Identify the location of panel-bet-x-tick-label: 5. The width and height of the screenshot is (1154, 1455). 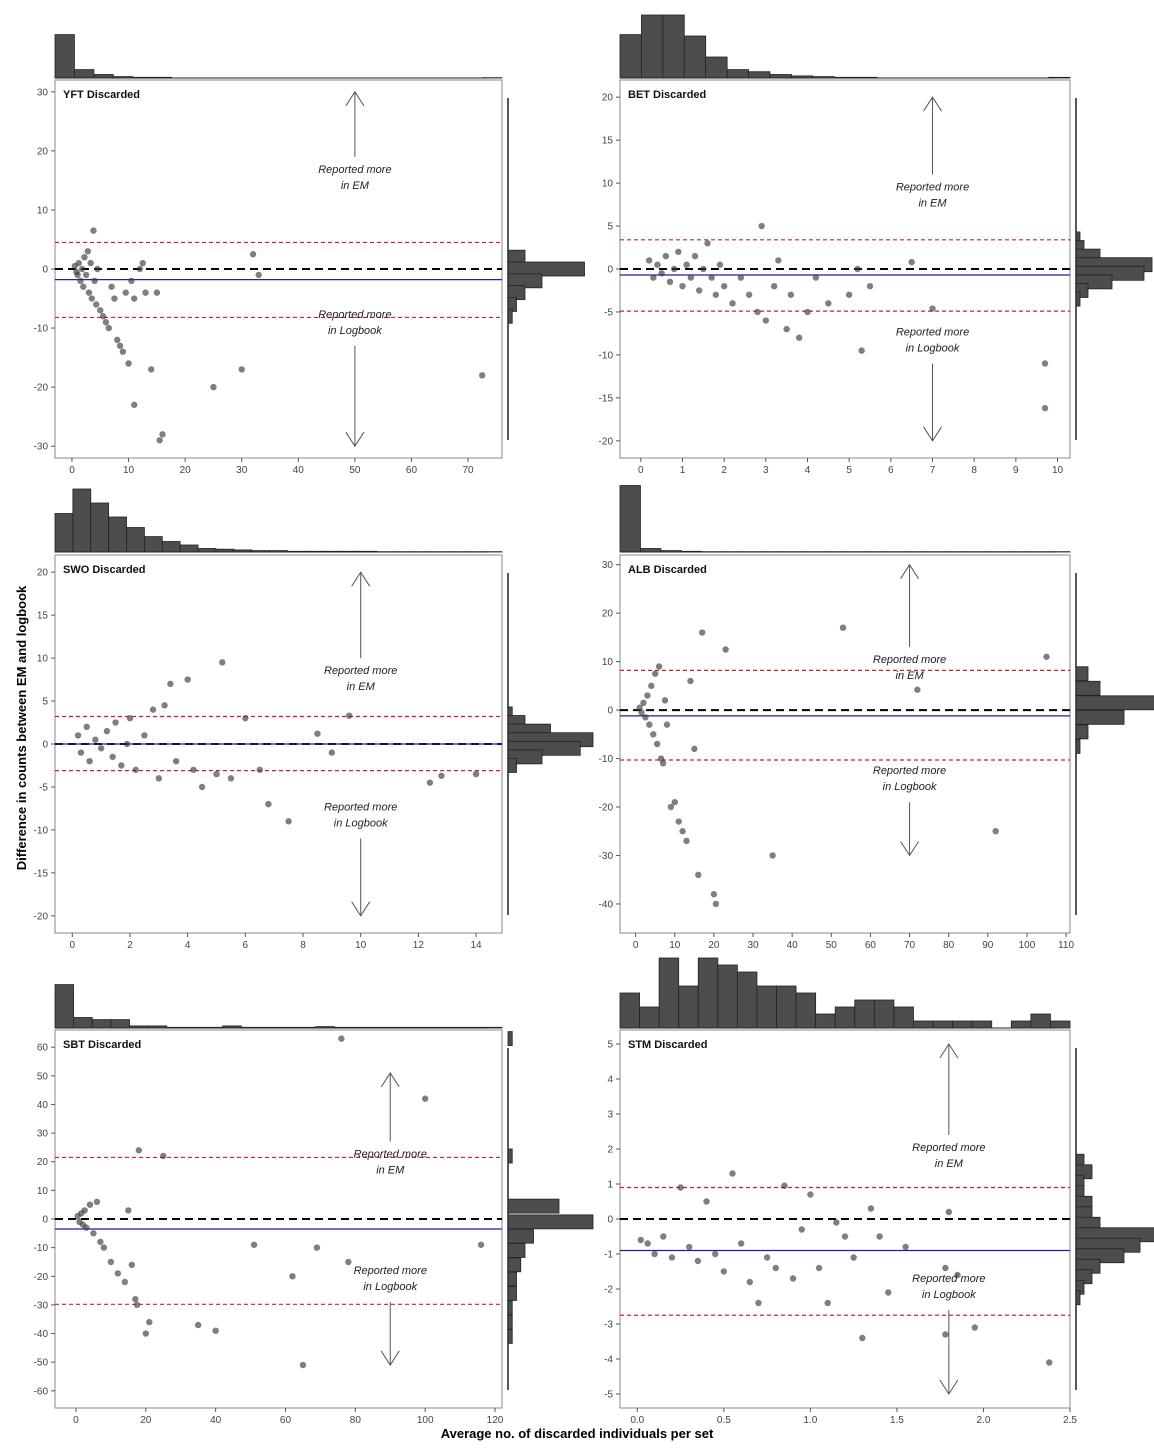
(849, 470).